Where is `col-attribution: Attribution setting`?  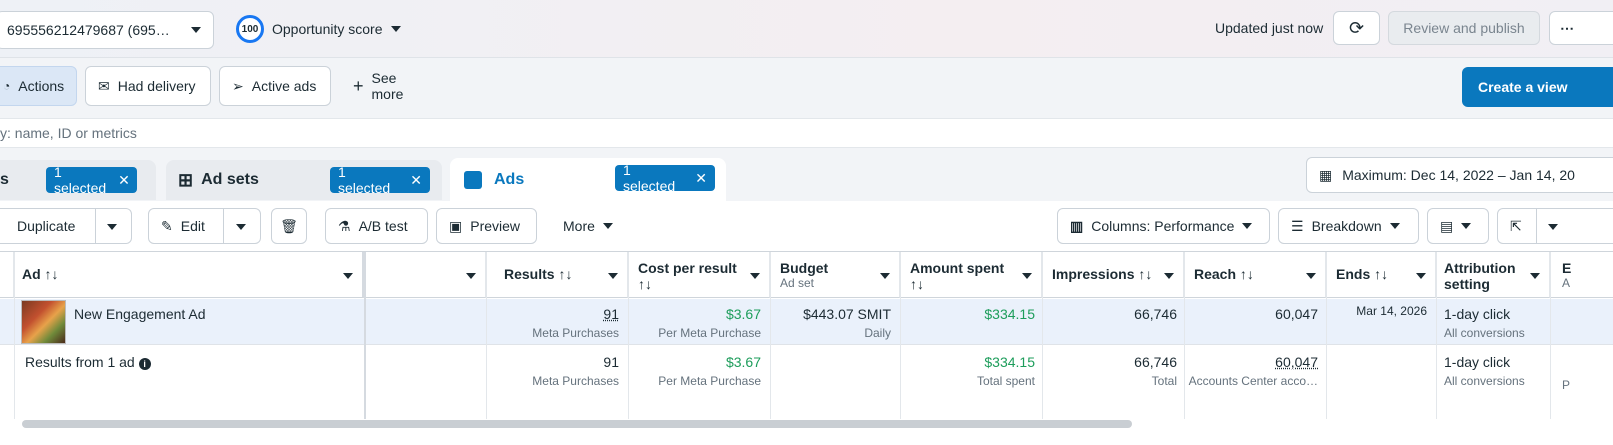 col-attribution: Attribution setting is located at coordinates (1493, 275).